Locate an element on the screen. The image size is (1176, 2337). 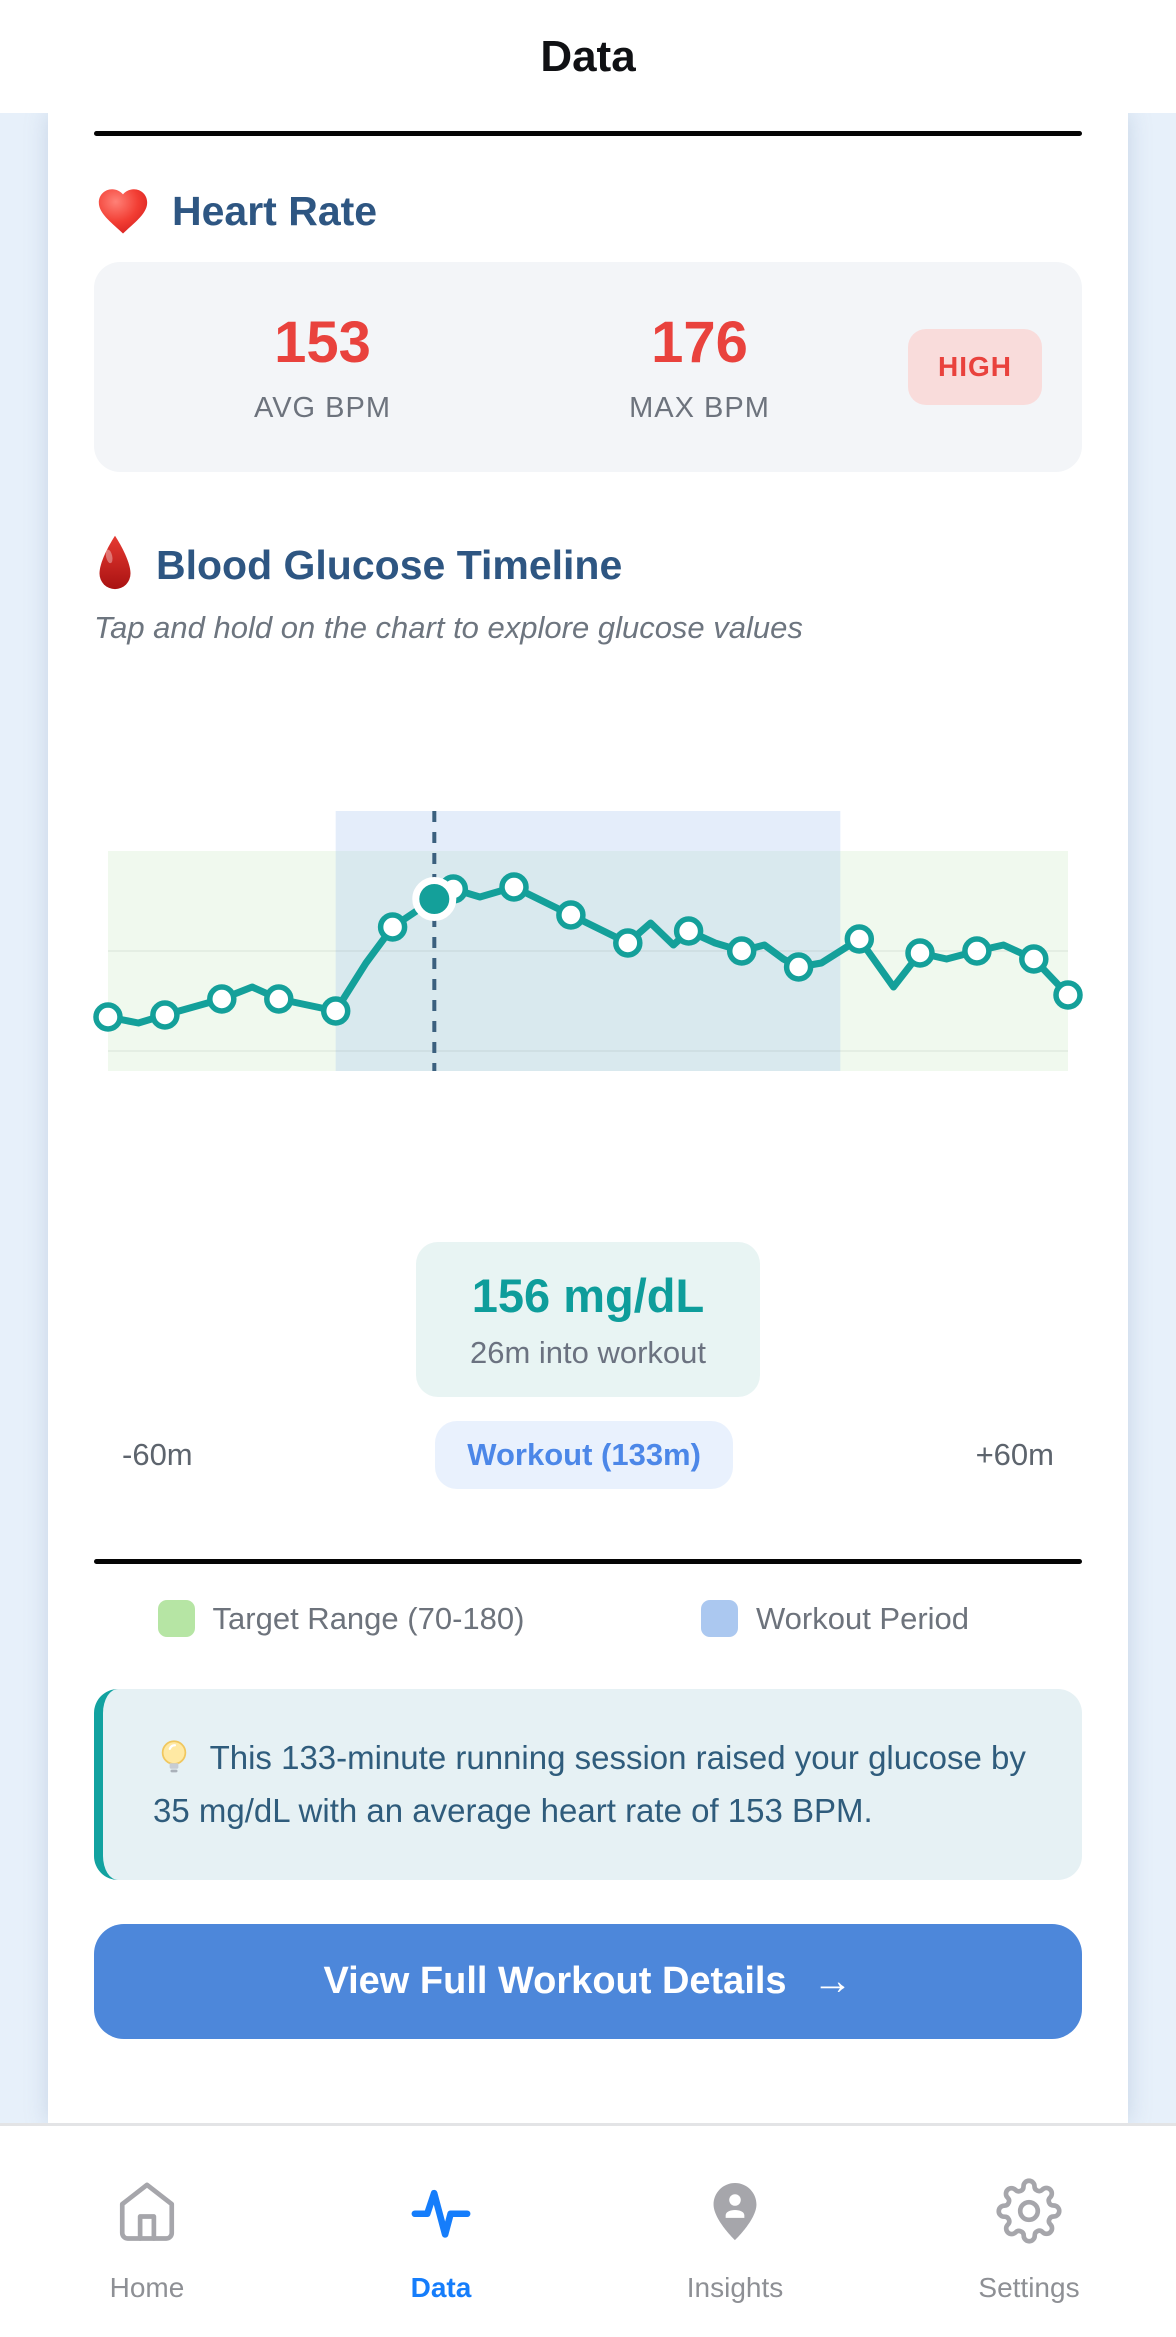
nav-label-insights: Insights is located at coordinates (735, 2287).